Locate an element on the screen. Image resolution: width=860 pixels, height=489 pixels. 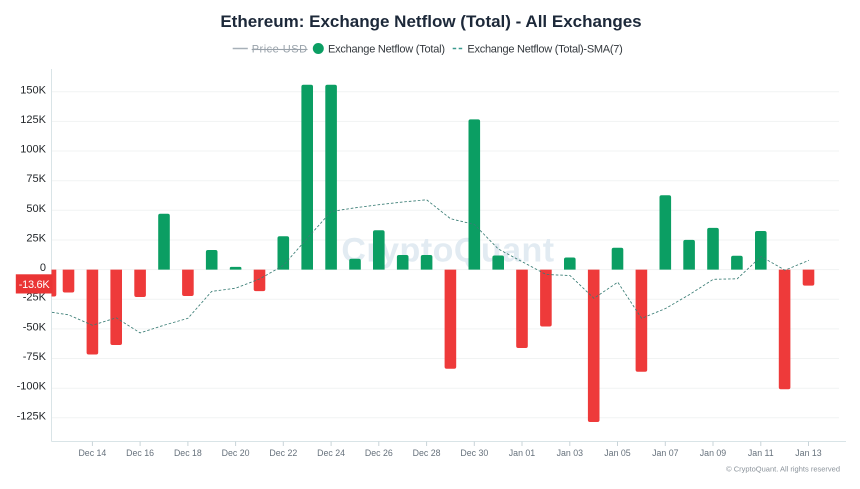
svg-text: 75K is located at coordinates (36, 179).